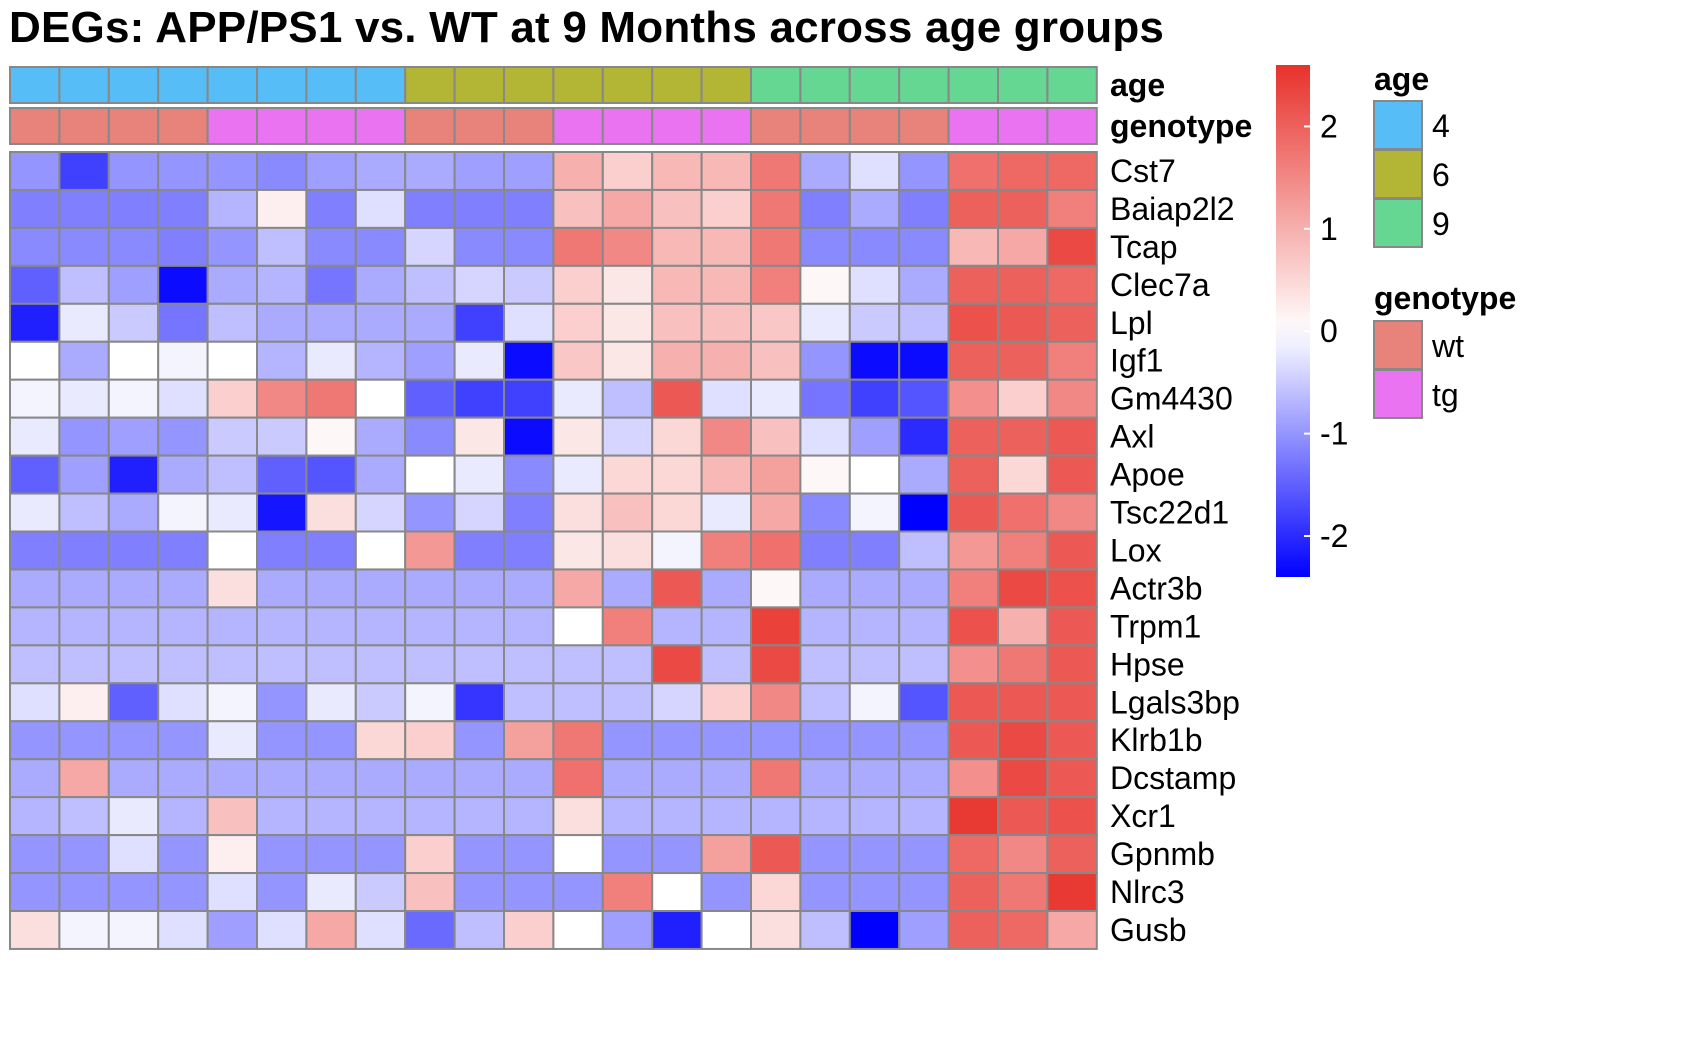  Describe the element at coordinates (1148, 930) in the screenshot. I see `row-label: Gusb` at that location.